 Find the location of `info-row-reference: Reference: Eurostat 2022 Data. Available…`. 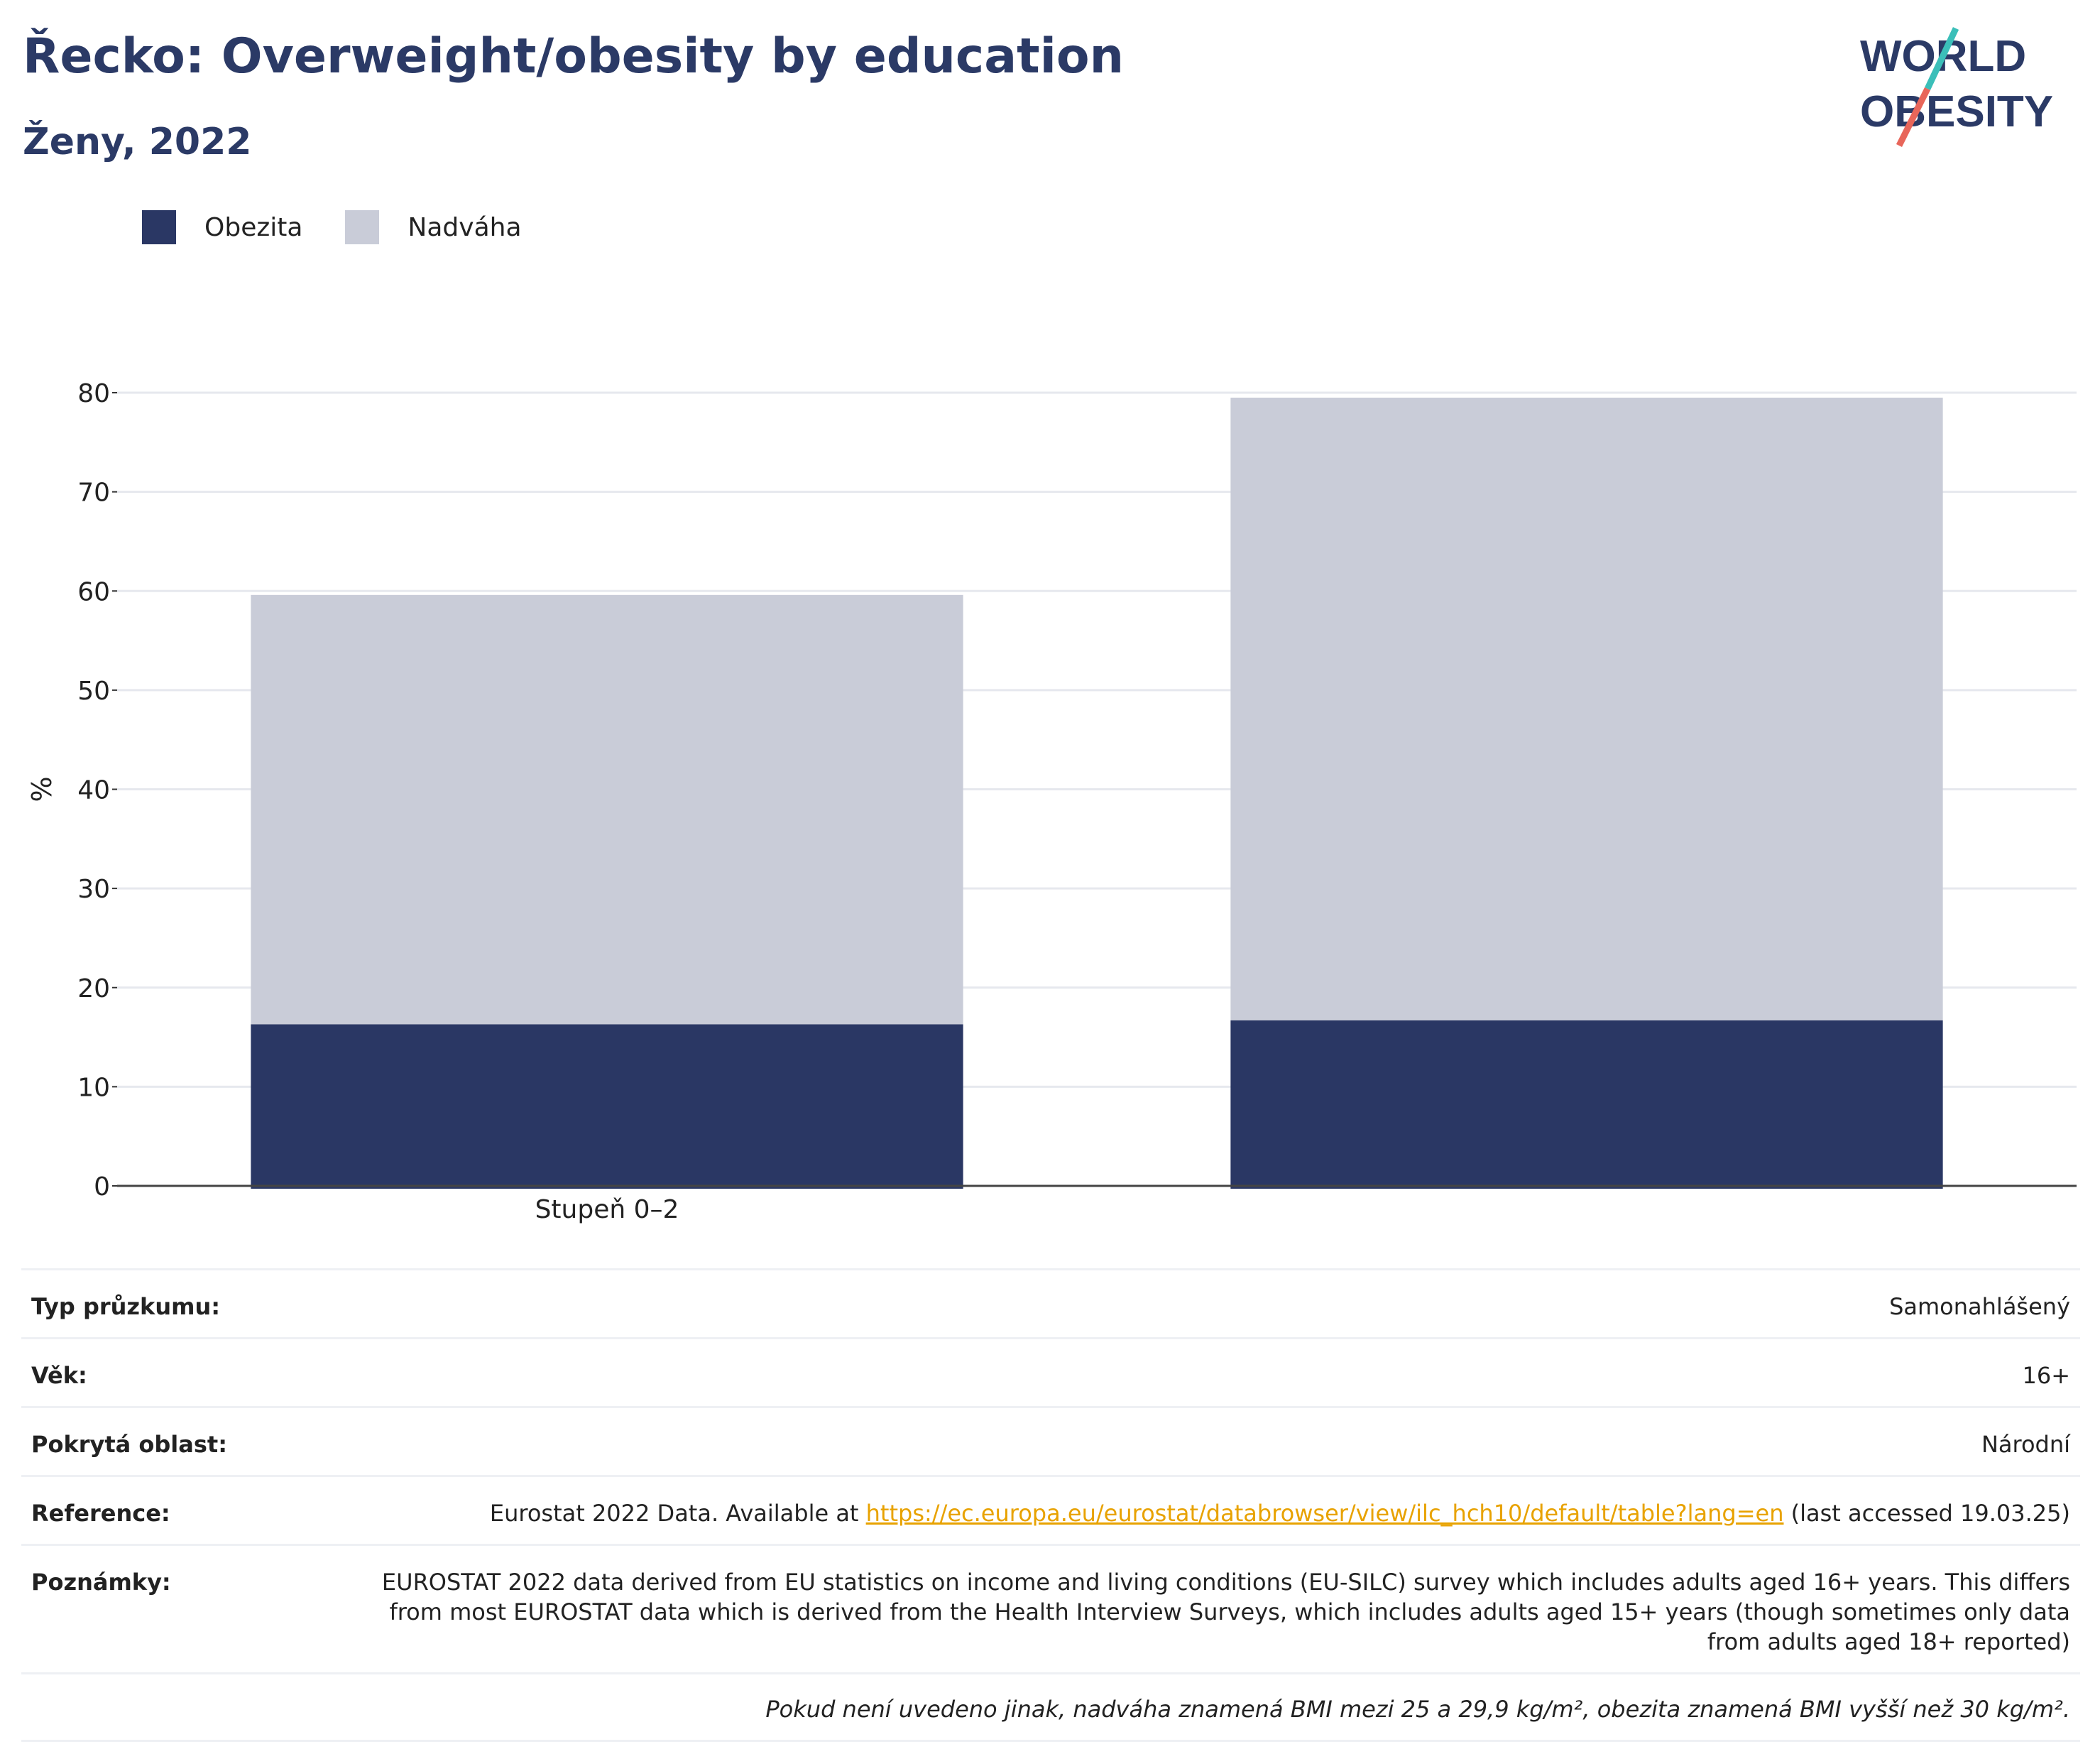

info-row-reference: Reference: Eurostat 2022 Data. Available… is located at coordinates (1050, 1509).